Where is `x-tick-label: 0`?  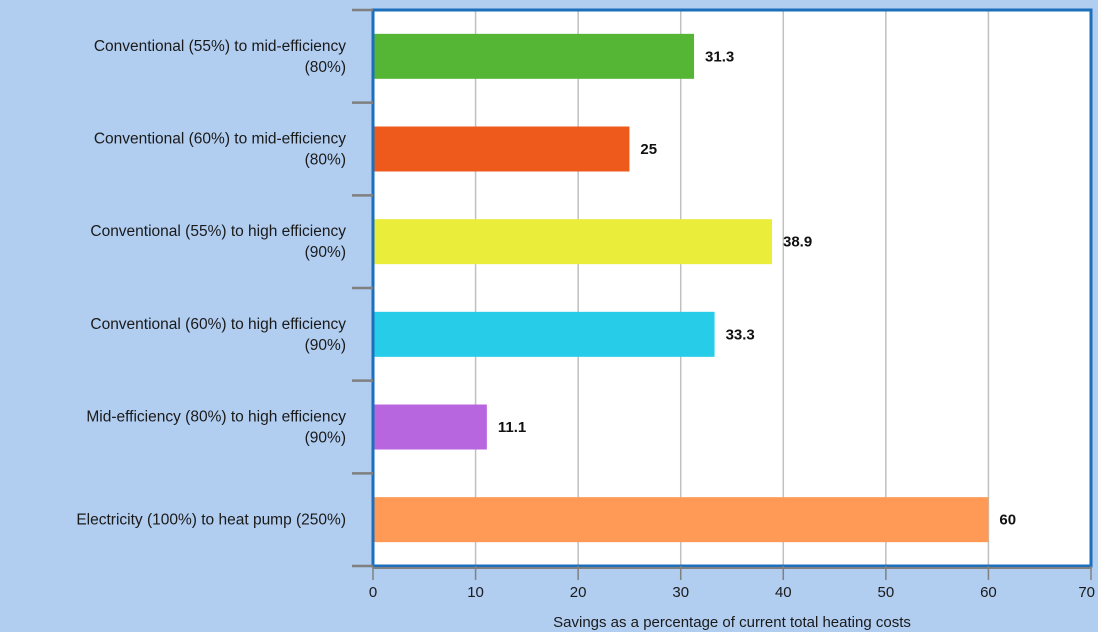 x-tick-label: 0 is located at coordinates (373, 592).